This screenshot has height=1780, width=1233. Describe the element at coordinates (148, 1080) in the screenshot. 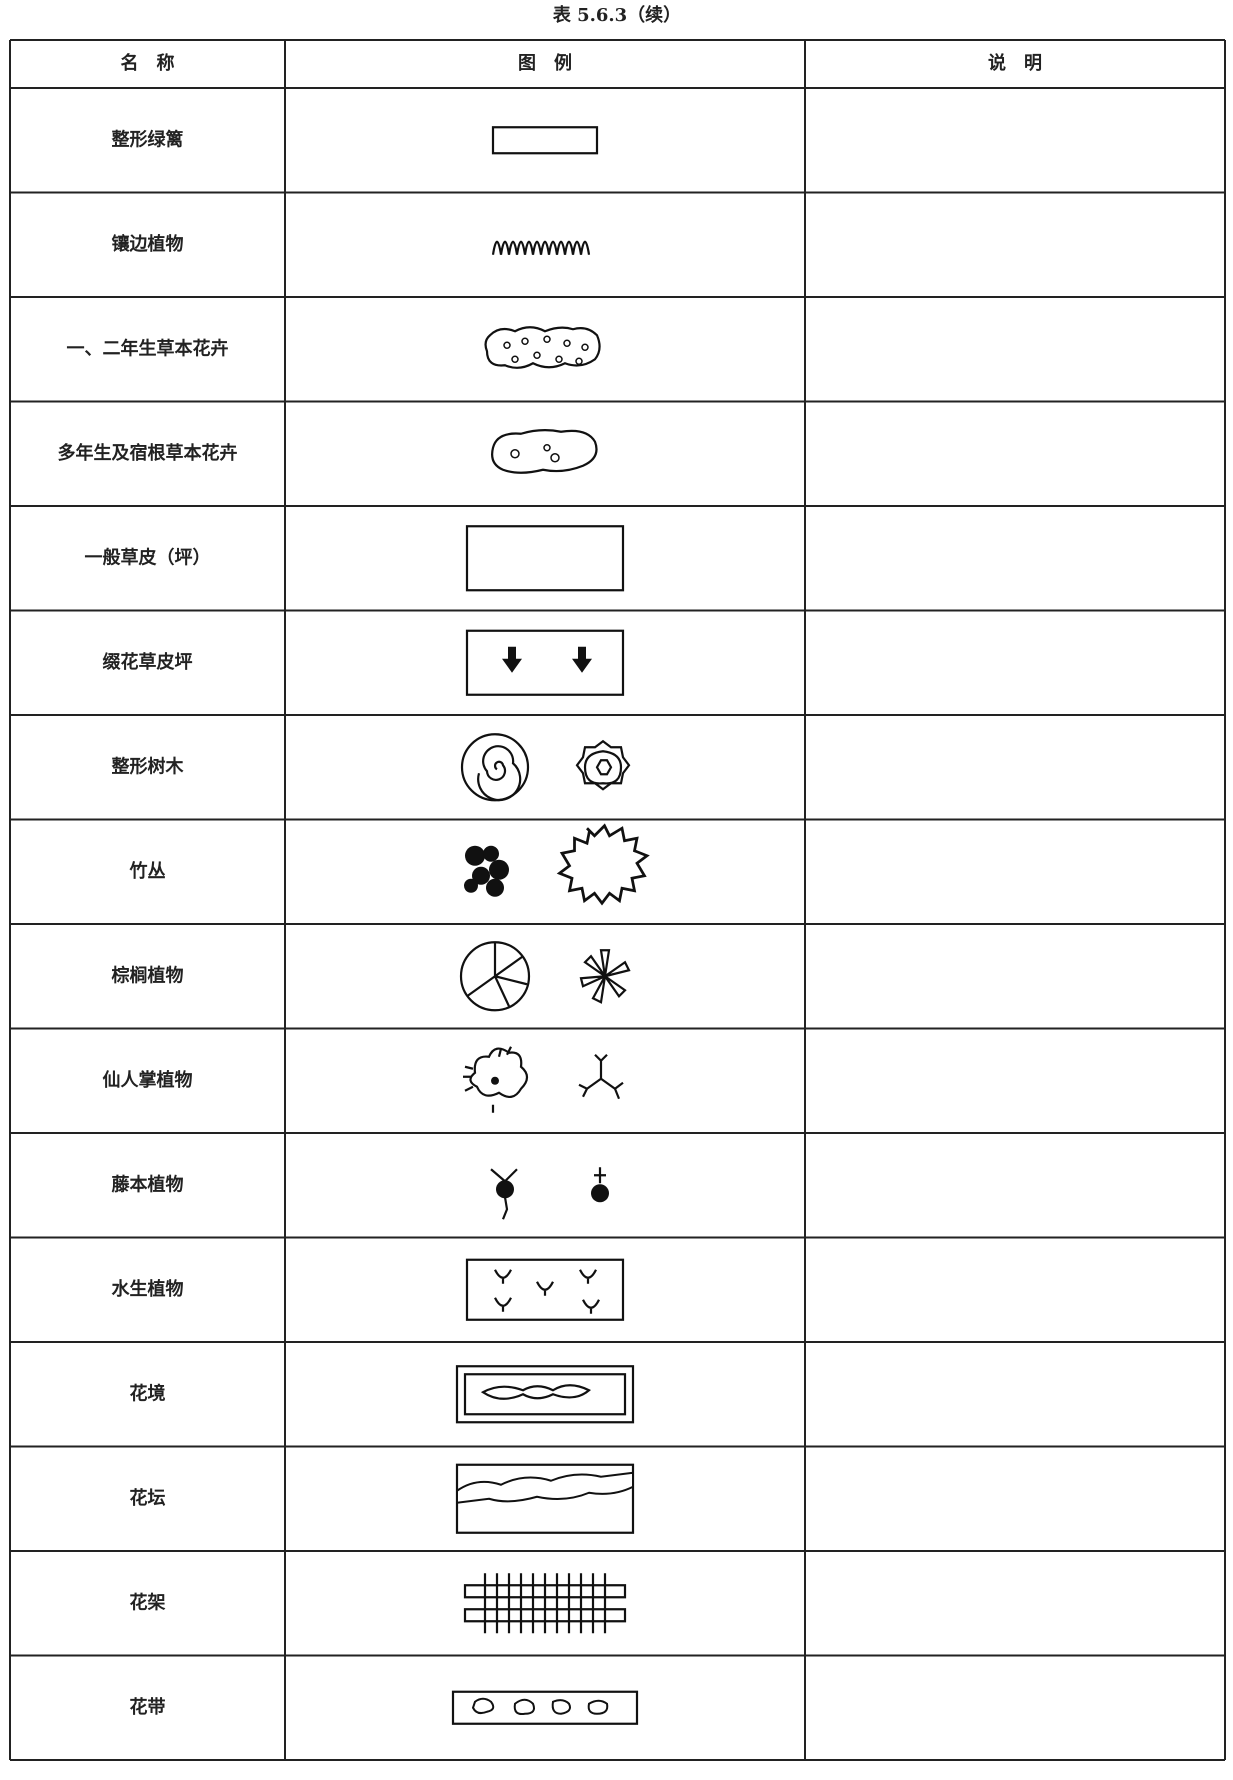

I see `name-cell: 仙人掌植物` at that location.